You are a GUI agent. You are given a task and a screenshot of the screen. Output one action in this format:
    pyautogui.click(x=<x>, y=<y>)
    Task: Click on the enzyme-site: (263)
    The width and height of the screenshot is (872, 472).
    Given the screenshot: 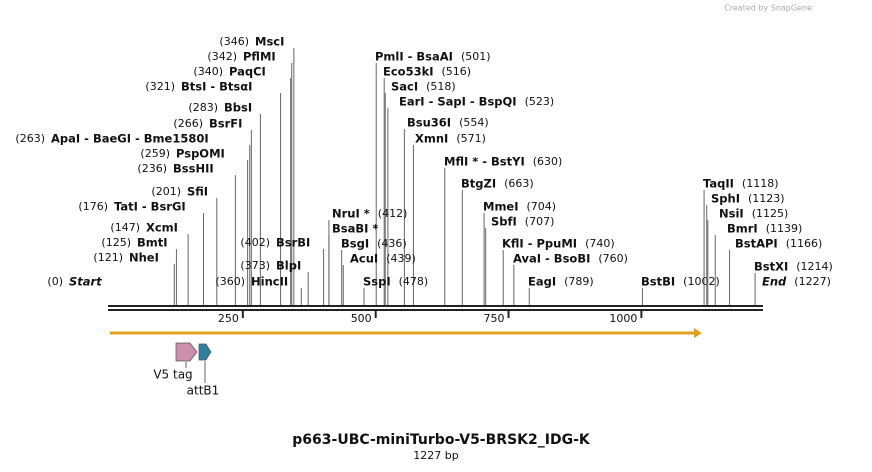 What is the action you would take?
    pyautogui.click(x=30, y=138)
    